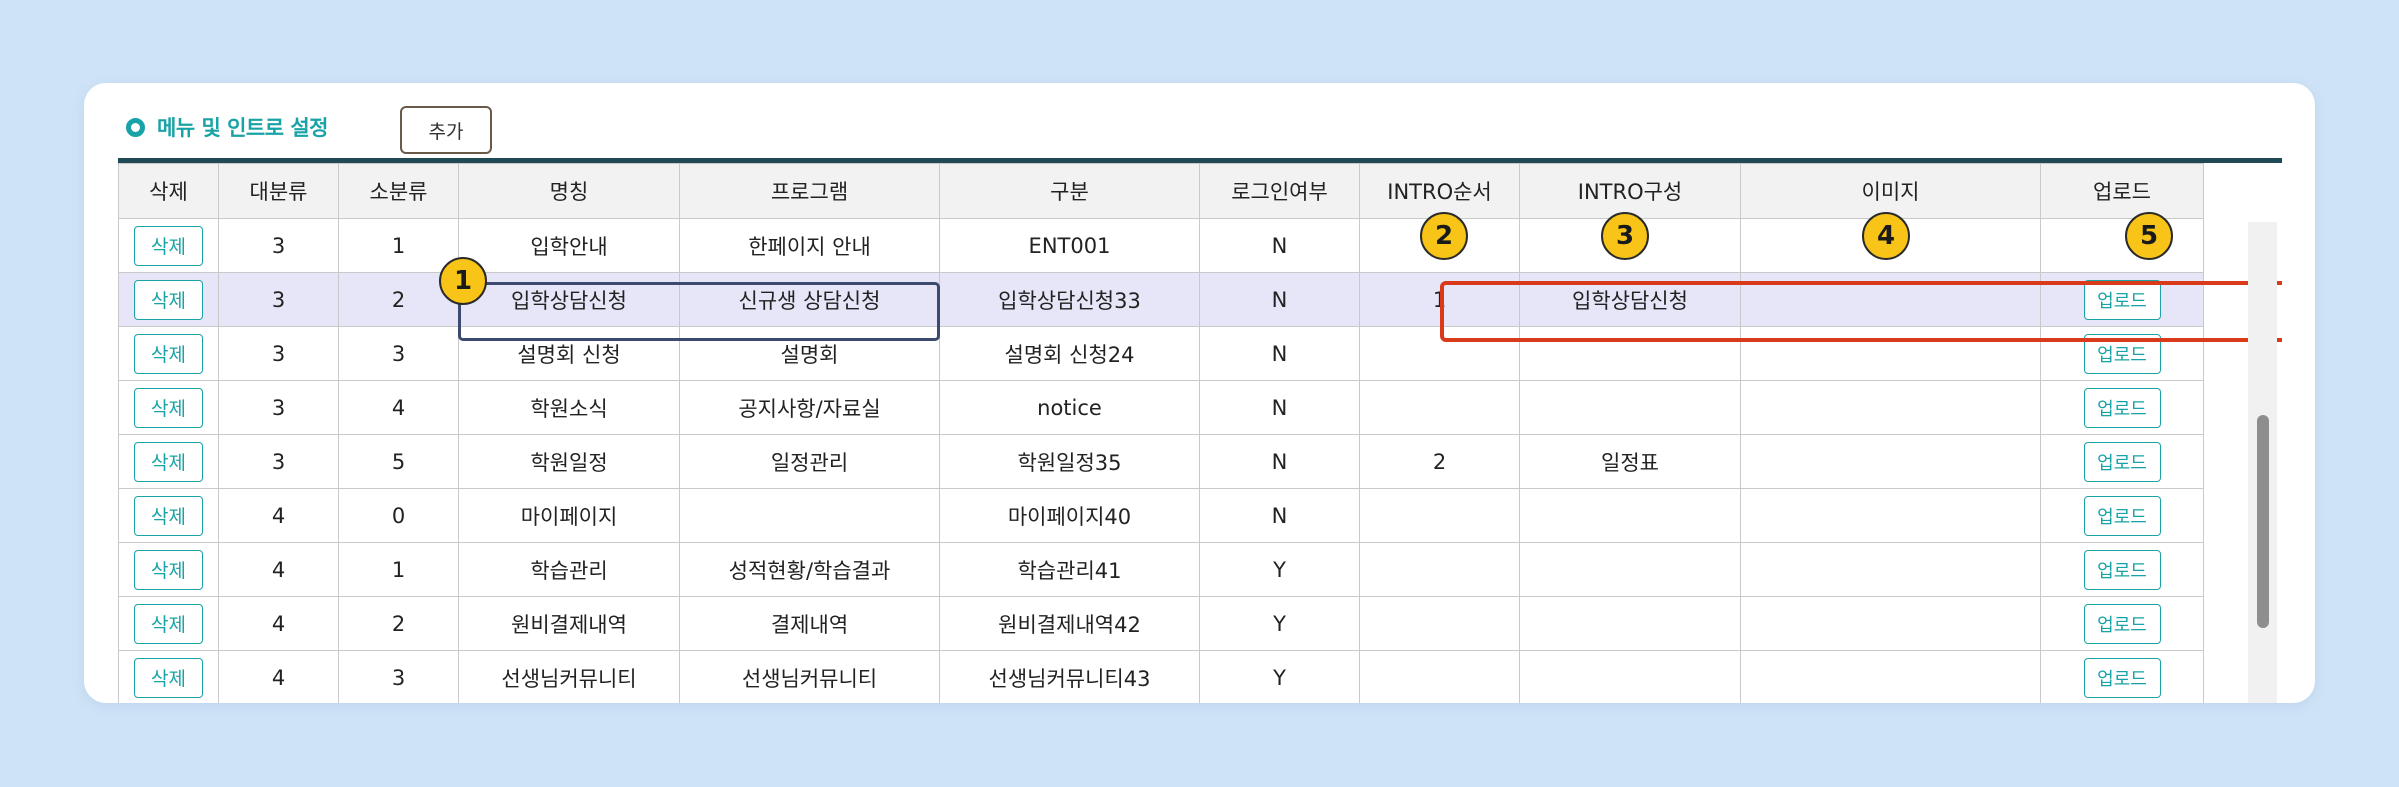  I want to click on cell-intro-config: 일정표, so click(1630, 461).